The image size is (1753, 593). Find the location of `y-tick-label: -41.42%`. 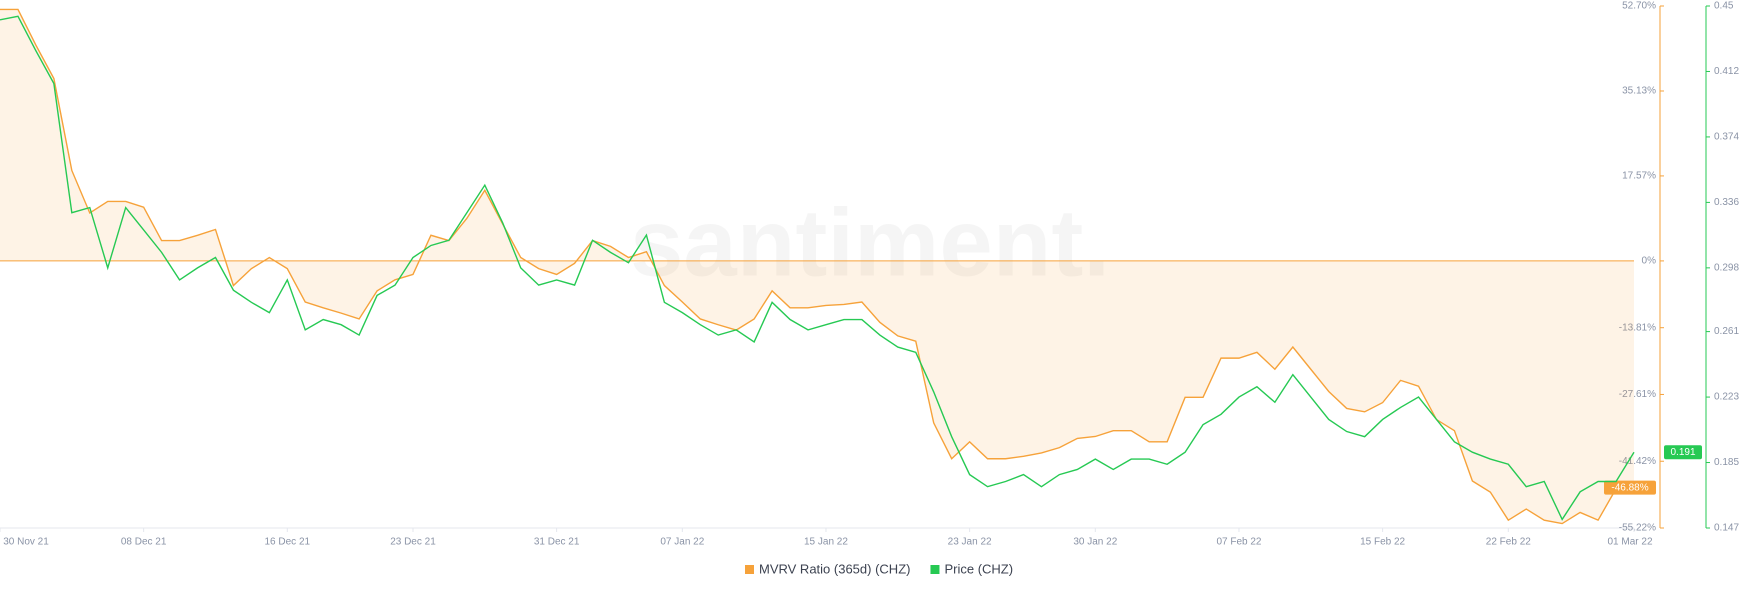

y-tick-label: -41.42% is located at coordinates (1637, 461).